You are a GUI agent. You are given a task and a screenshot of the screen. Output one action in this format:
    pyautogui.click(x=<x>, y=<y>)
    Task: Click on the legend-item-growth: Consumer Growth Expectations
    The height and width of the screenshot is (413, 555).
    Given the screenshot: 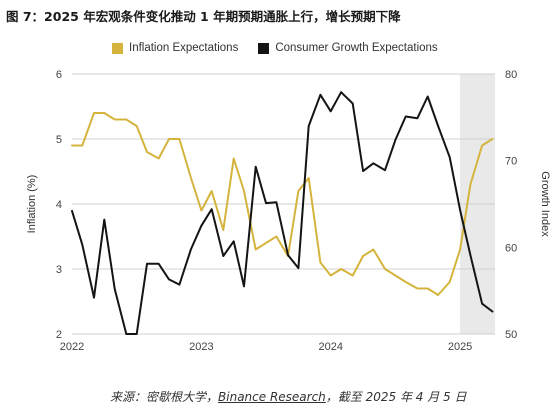 What is the action you would take?
    pyautogui.click(x=348, y=48)
    